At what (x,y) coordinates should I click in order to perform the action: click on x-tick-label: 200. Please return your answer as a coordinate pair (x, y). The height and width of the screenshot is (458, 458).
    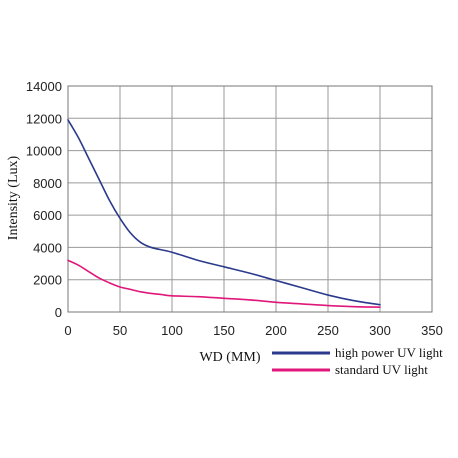
    Looking at the image, I should click on (276, 330).